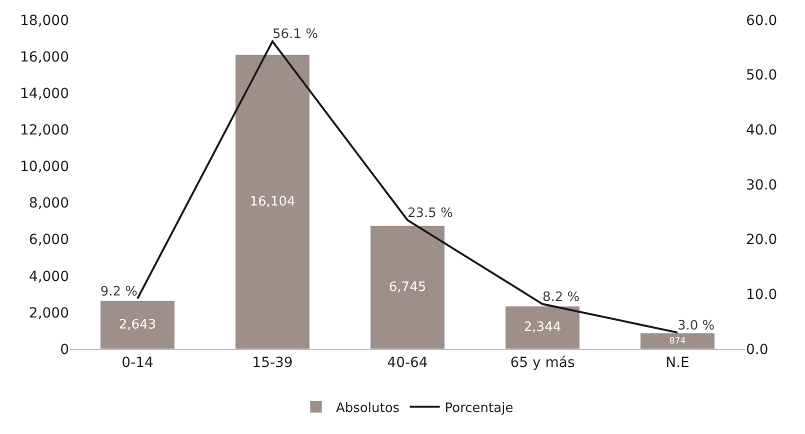  Describe the element at coordinates (44, 130) in the screenshot. I see `y-tick-label: 12,000` at that location.